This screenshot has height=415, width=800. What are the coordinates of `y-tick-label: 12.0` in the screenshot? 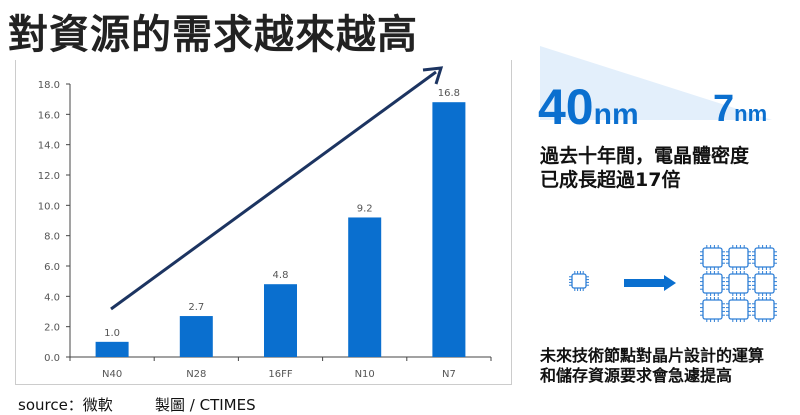 It's located at (49, 176).